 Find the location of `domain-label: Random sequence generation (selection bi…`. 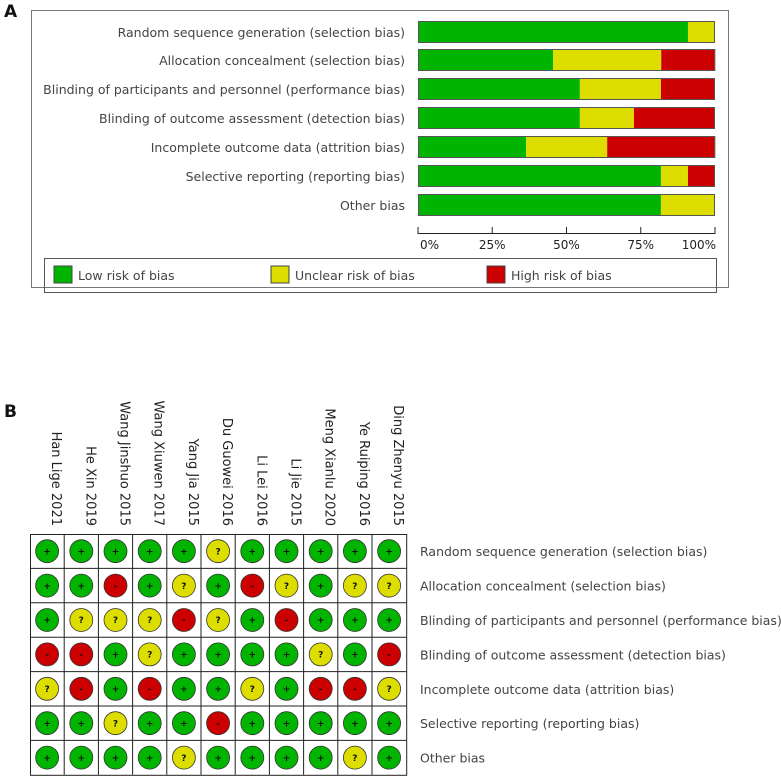

domain-label: Random sequence generation (selection bi… is located at coordinates (563, 551).